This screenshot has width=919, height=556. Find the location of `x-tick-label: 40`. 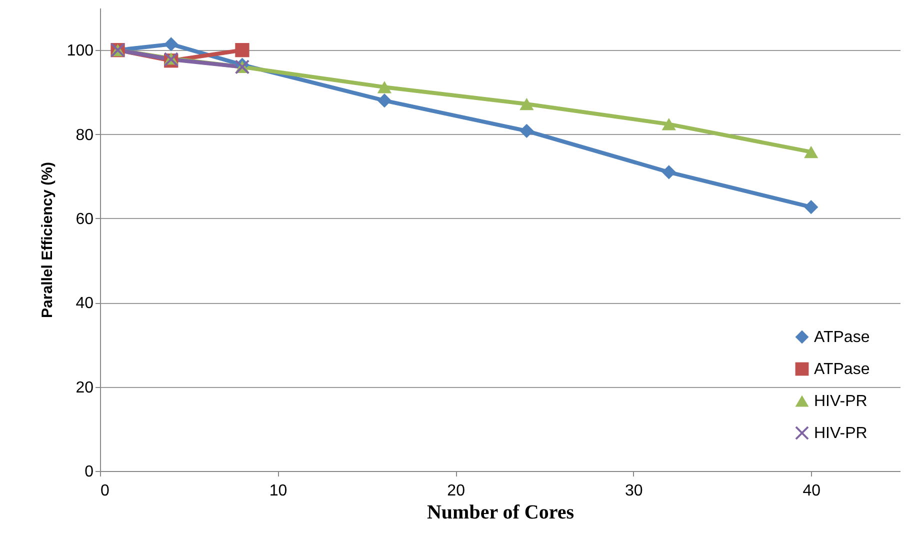

x-tick-label: 40 is located at coordinates (811, 491).